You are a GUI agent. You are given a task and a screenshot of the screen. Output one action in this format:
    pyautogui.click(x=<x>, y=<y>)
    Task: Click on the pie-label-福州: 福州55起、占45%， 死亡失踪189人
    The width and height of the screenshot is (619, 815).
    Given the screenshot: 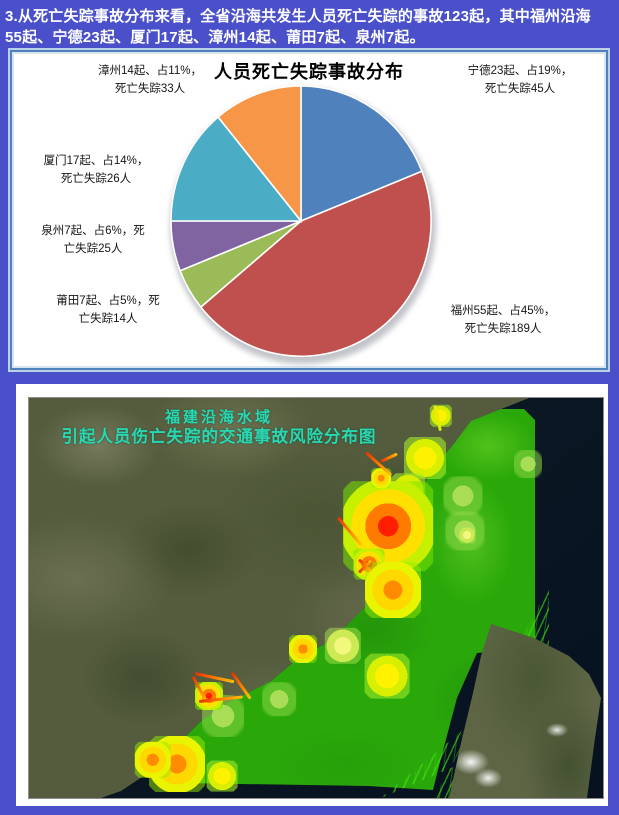 What is the action you would take?
    pyautogui.click(x=503, y=320)
    